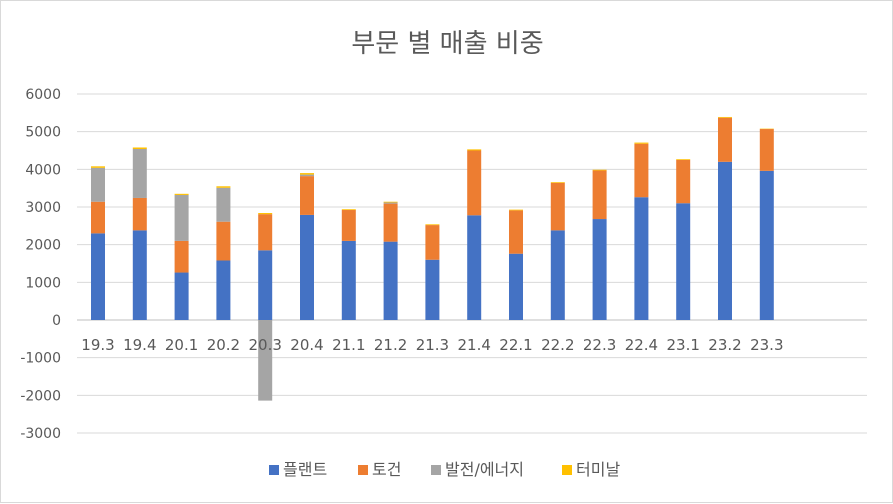 The image size is (893, 504). I want to click on x-tick-label: 21.4, so click(473, 345).